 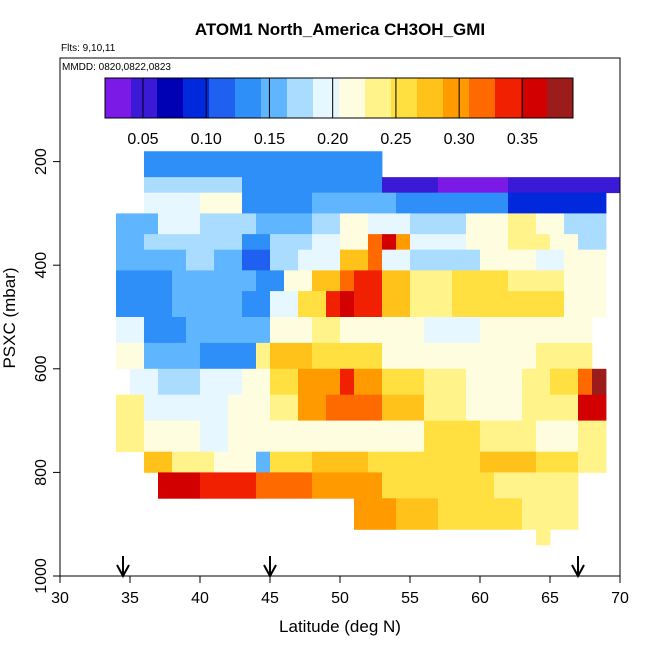 I want to click on colorbar-tick-label: 0.20, so click(x=332, y=139).